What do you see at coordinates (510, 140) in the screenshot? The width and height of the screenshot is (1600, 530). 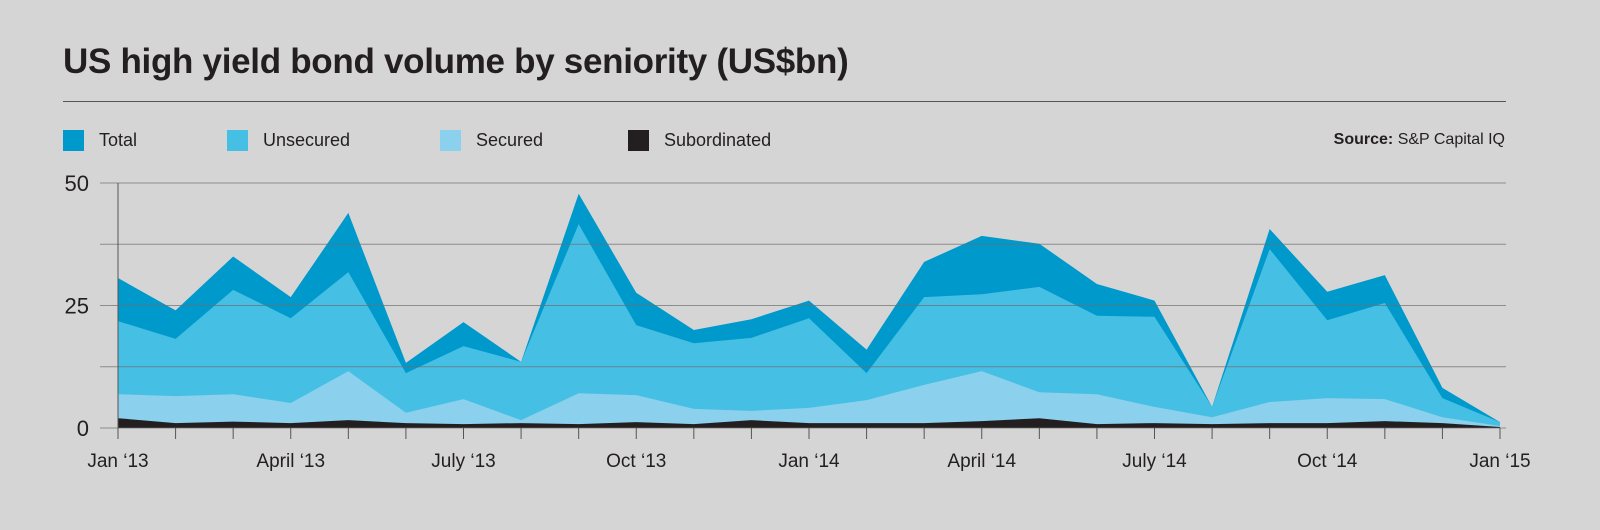 I see `legend-label-secured: Secured` at bounding box center [510, 140].